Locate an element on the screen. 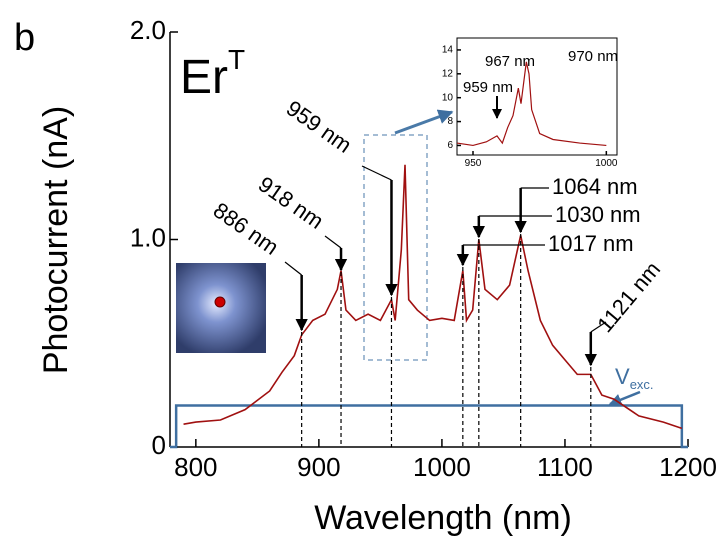 Image resolution: width=725 pixels, height=542 pixels. vexc-main: V is located at coordinates (622, 376).